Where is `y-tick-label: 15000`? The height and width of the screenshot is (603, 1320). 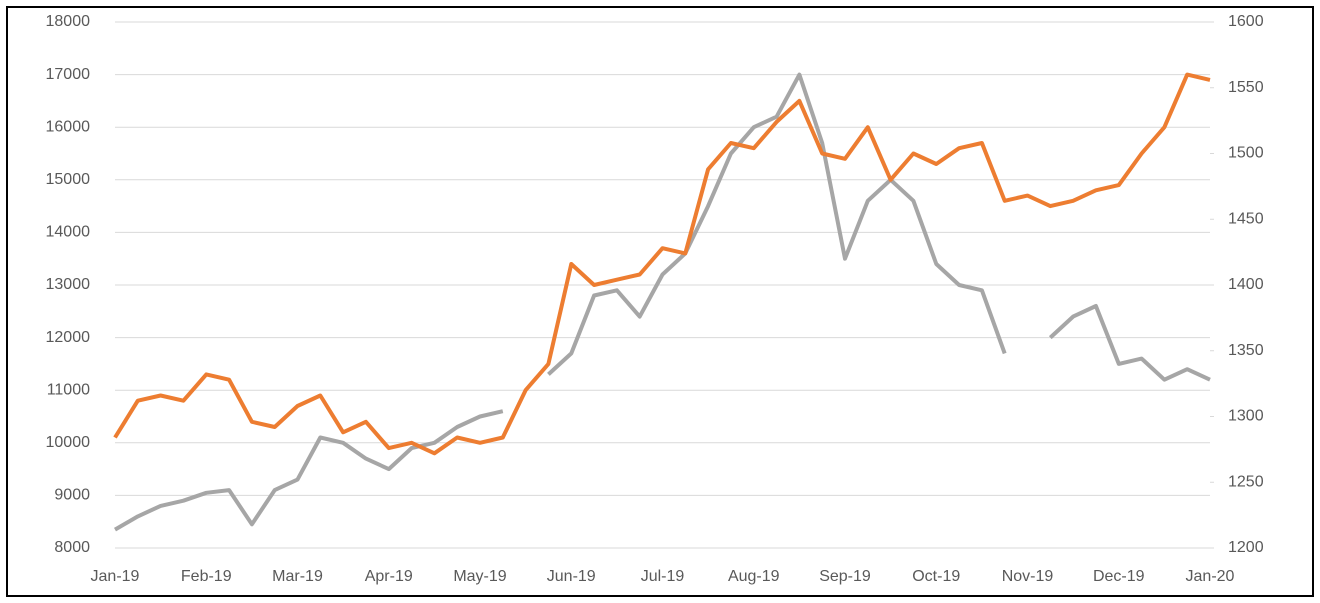 y-tick-label: 15000 is located at coordinates (68, 179).